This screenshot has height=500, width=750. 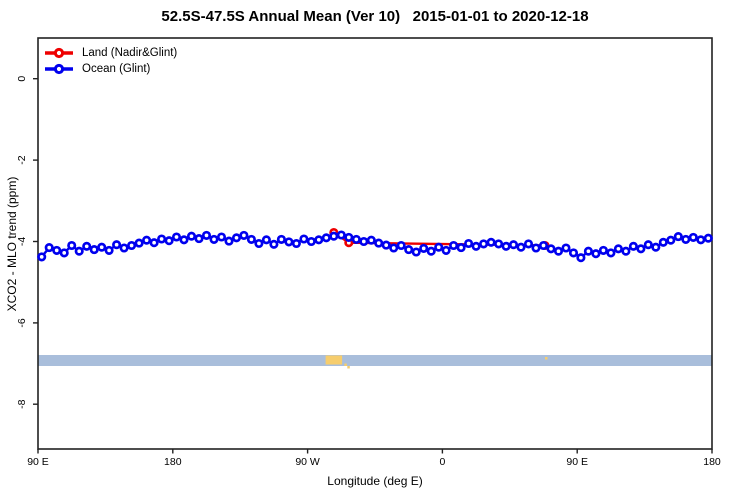 What do you see at coordinates (22, 79) in the screenshot?
I see `y-tick-label: 0` at bounding box center [22, 79].